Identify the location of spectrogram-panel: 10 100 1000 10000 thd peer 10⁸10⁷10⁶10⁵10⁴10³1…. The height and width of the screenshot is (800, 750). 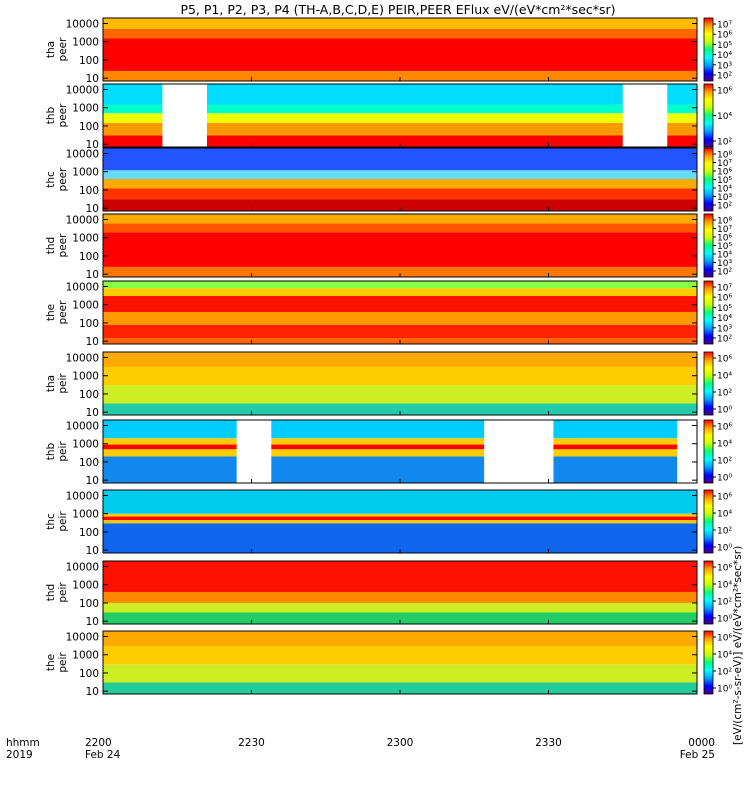
(388, 247).